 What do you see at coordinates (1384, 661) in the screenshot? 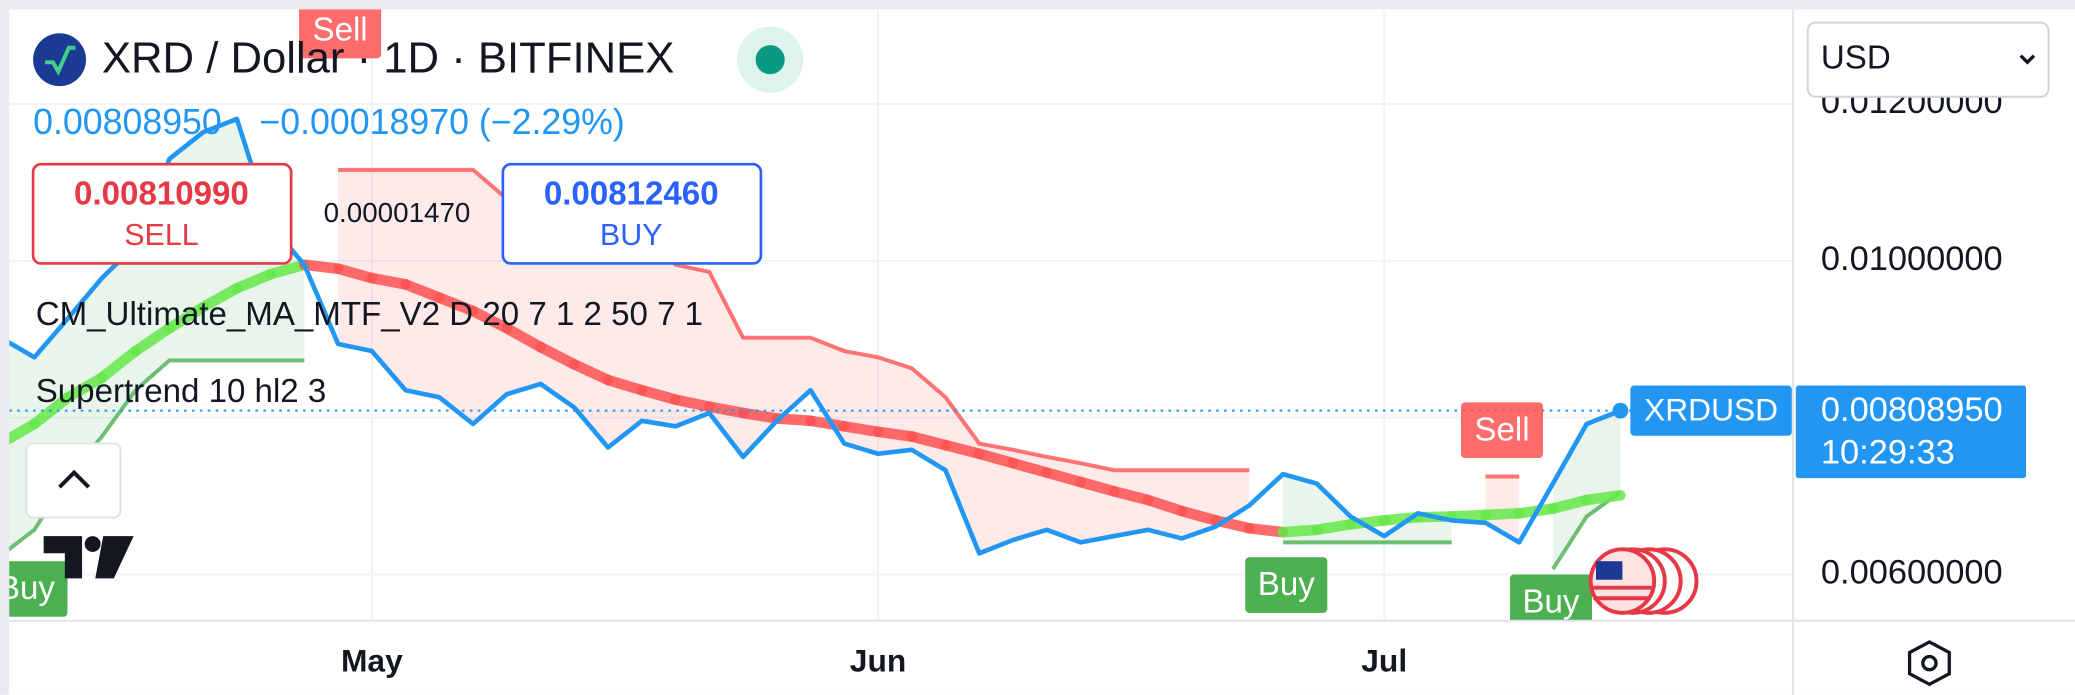
I see `x-tick-label: Jul` at bounding box center [1384, 661].